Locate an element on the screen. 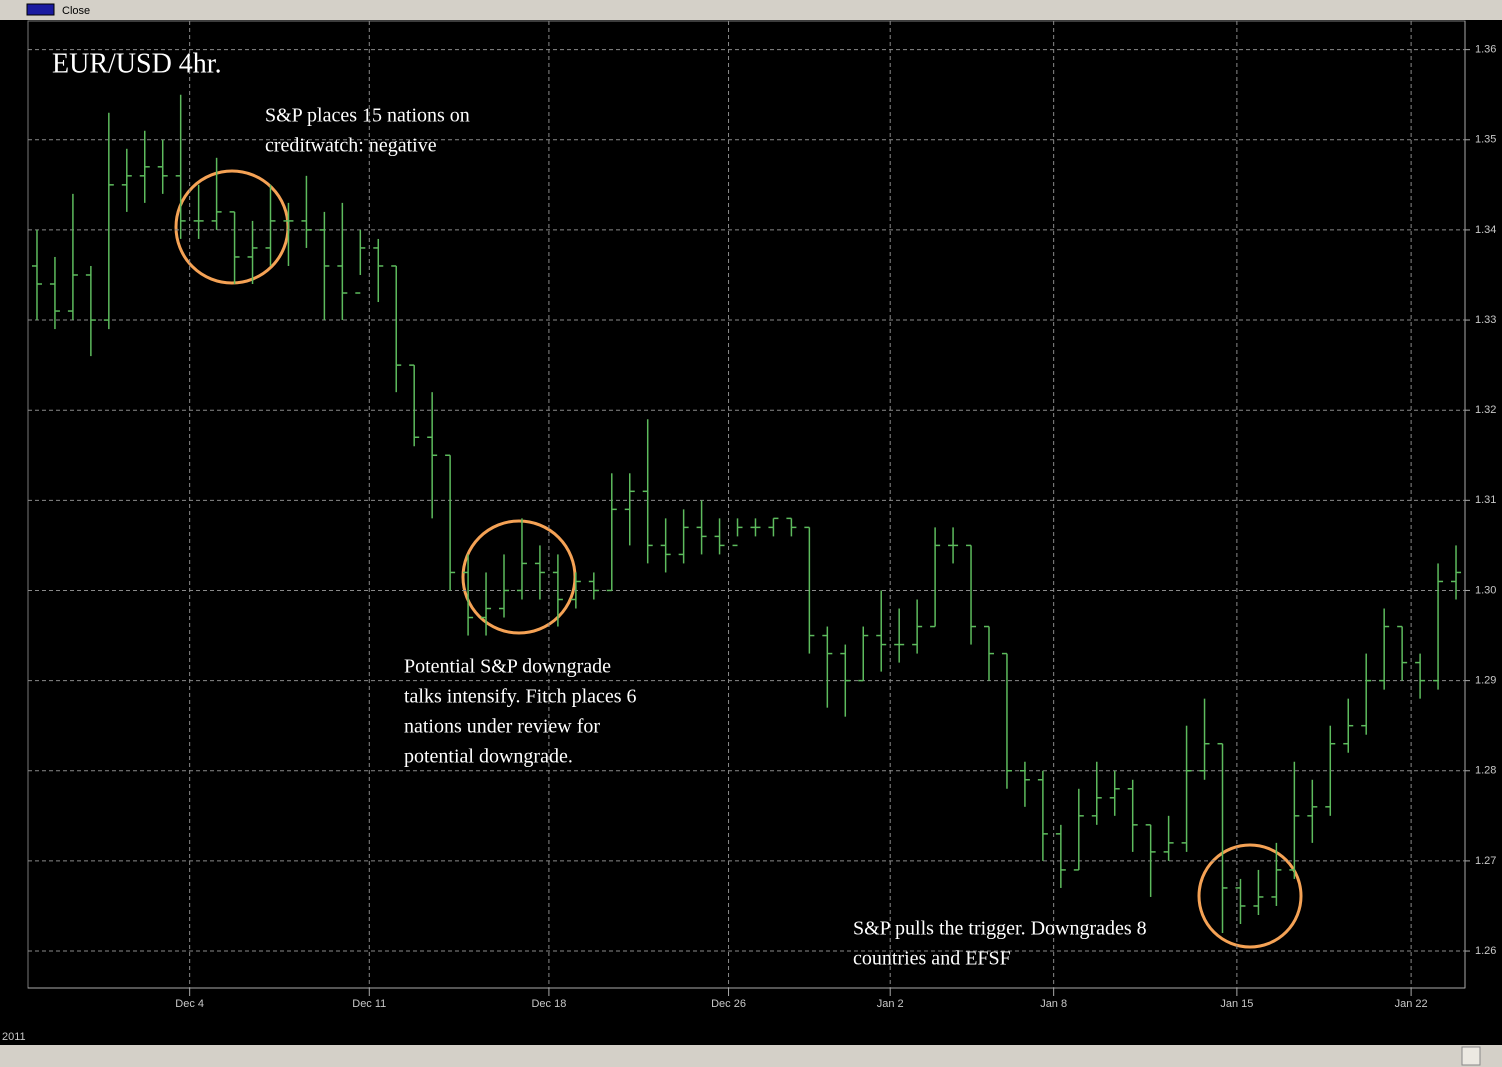  y-tick-label: 1.26 is located at coordinates (1485, 951).